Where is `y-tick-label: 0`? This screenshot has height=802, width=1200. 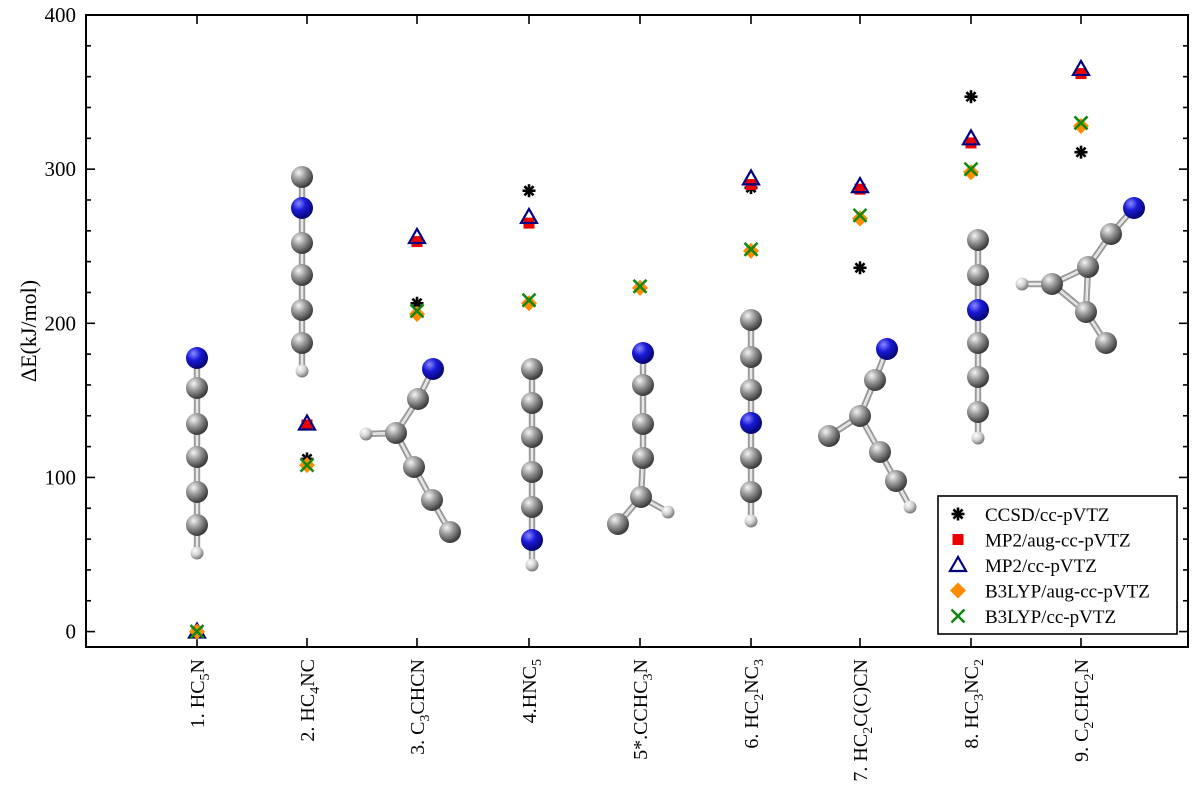
y-tick-label: 0 is located at coordinates (71, 632).